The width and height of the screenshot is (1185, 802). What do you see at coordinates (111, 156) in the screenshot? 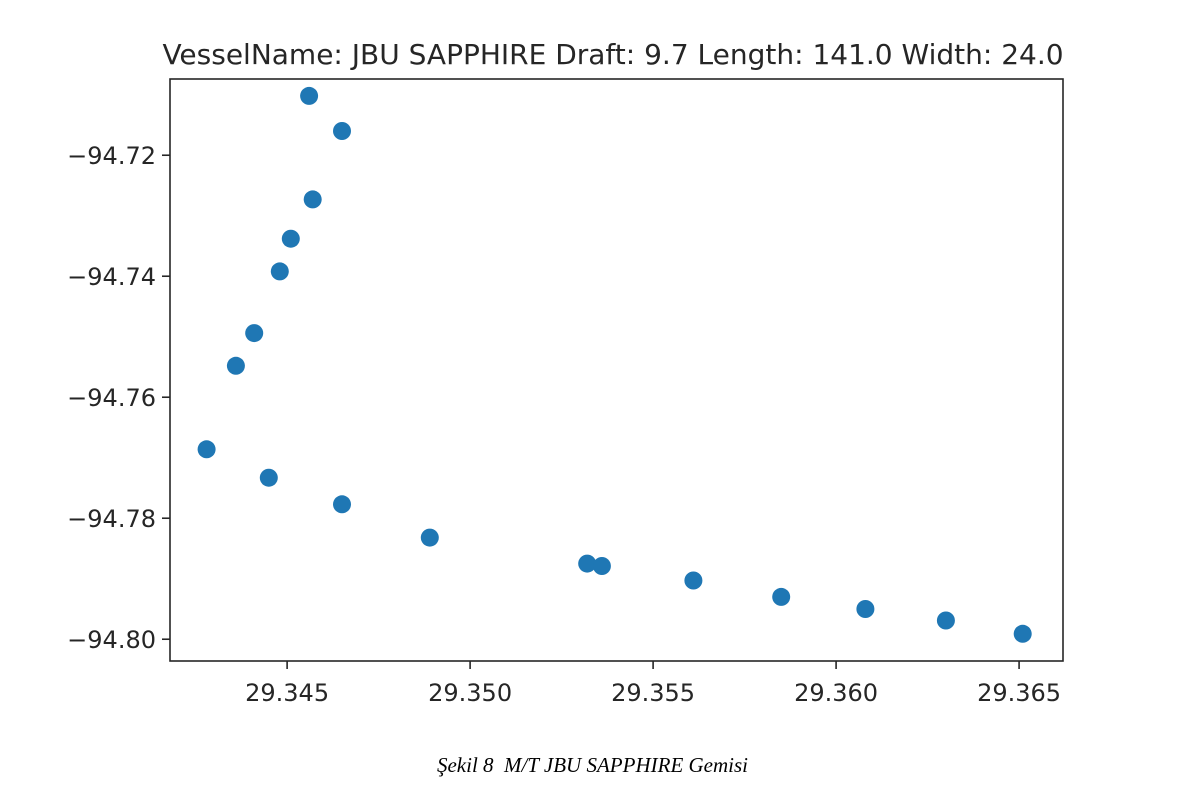
I see `y-tick-label: −94.72` at bounding box center [111, 156].